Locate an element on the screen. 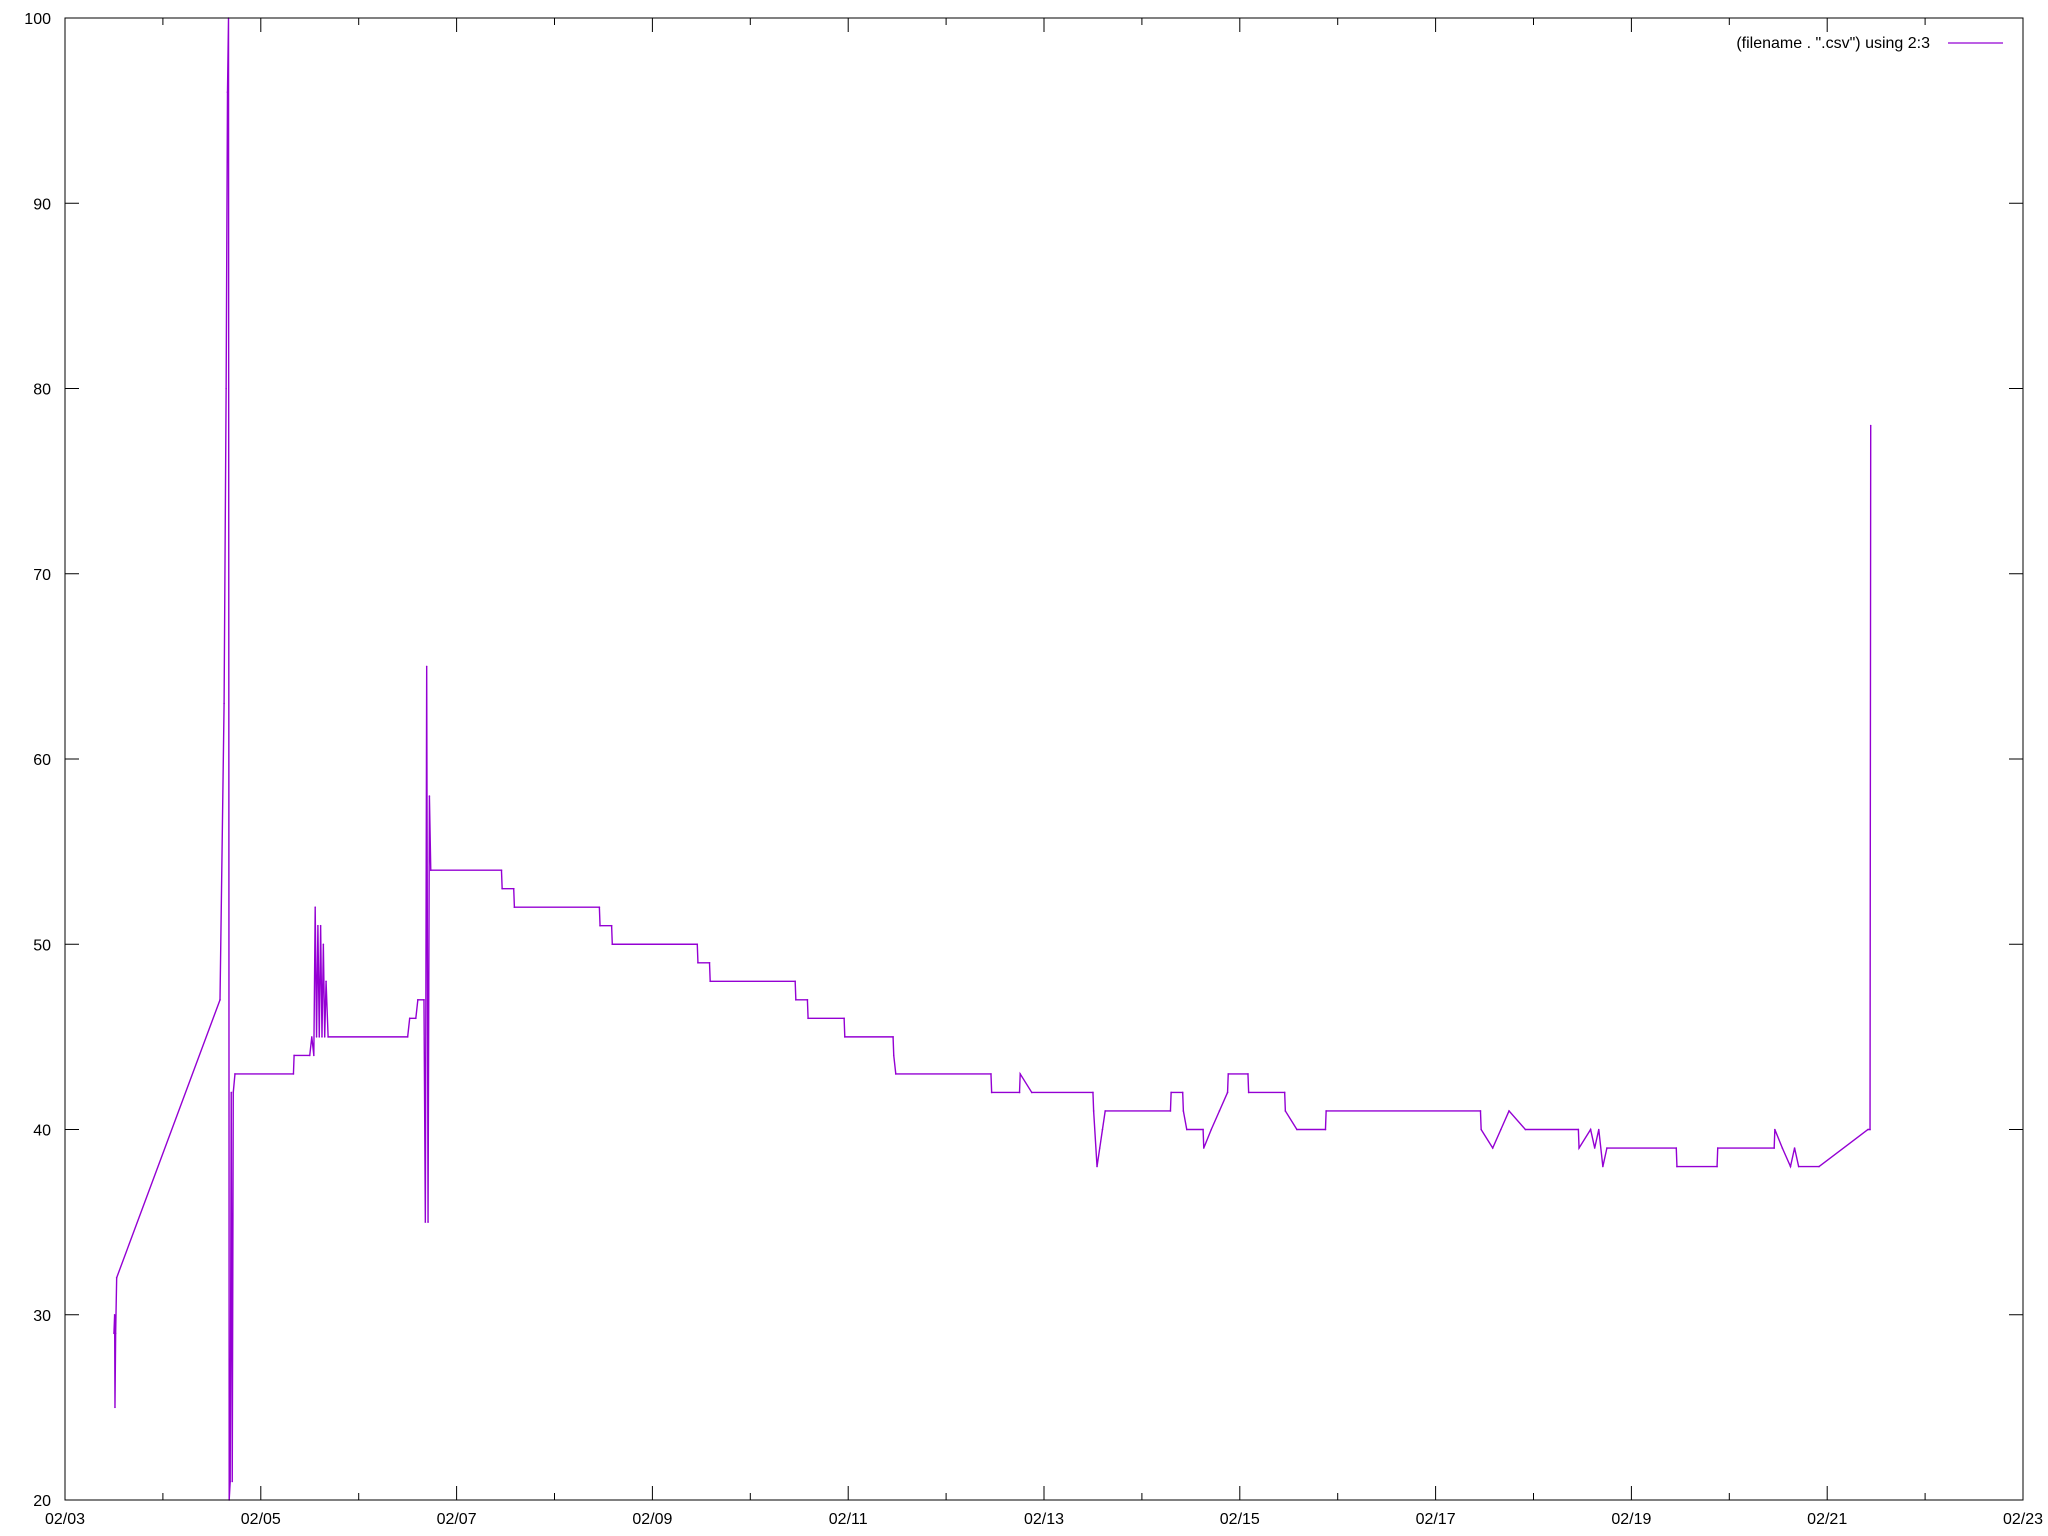 The height and width of the screenshot is (1536, 2048). x-tick-label: 02/05 is located at coordinates (261, 1519).